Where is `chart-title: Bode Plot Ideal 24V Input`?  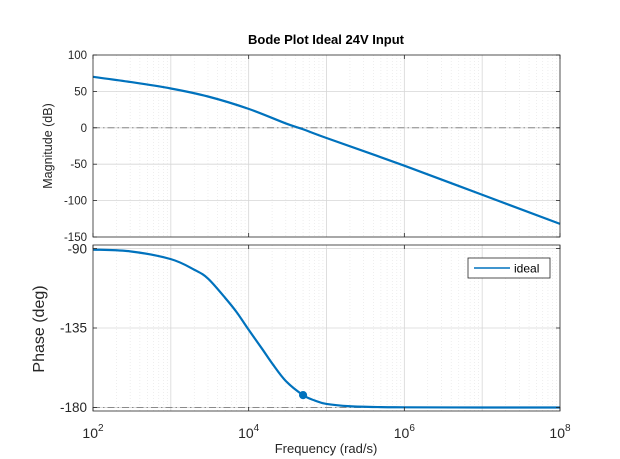 chart-title: Bode Plot Ideal 24V Input is located at coordinates (326, 39).